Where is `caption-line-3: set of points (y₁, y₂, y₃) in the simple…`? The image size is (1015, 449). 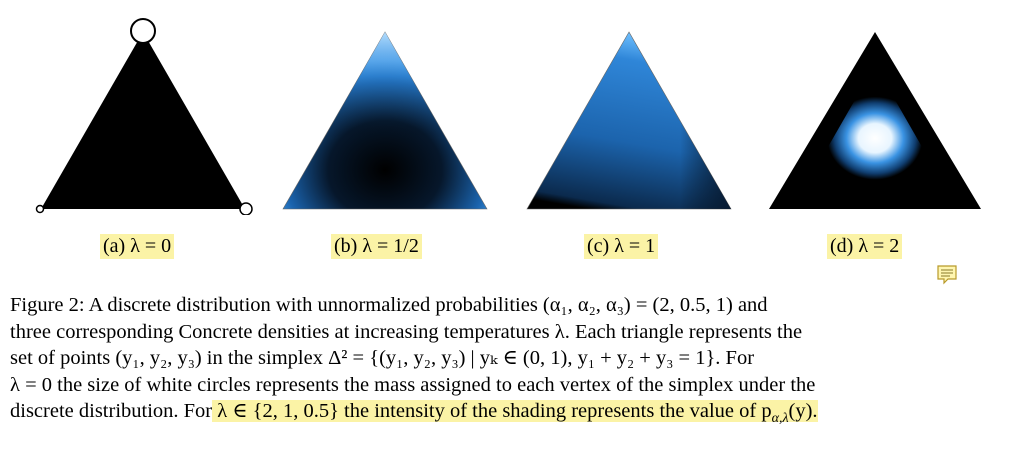
caption-line-3: set of points (y₁, y₂, y₃) in the simple… is located at coordinates (382, 358).